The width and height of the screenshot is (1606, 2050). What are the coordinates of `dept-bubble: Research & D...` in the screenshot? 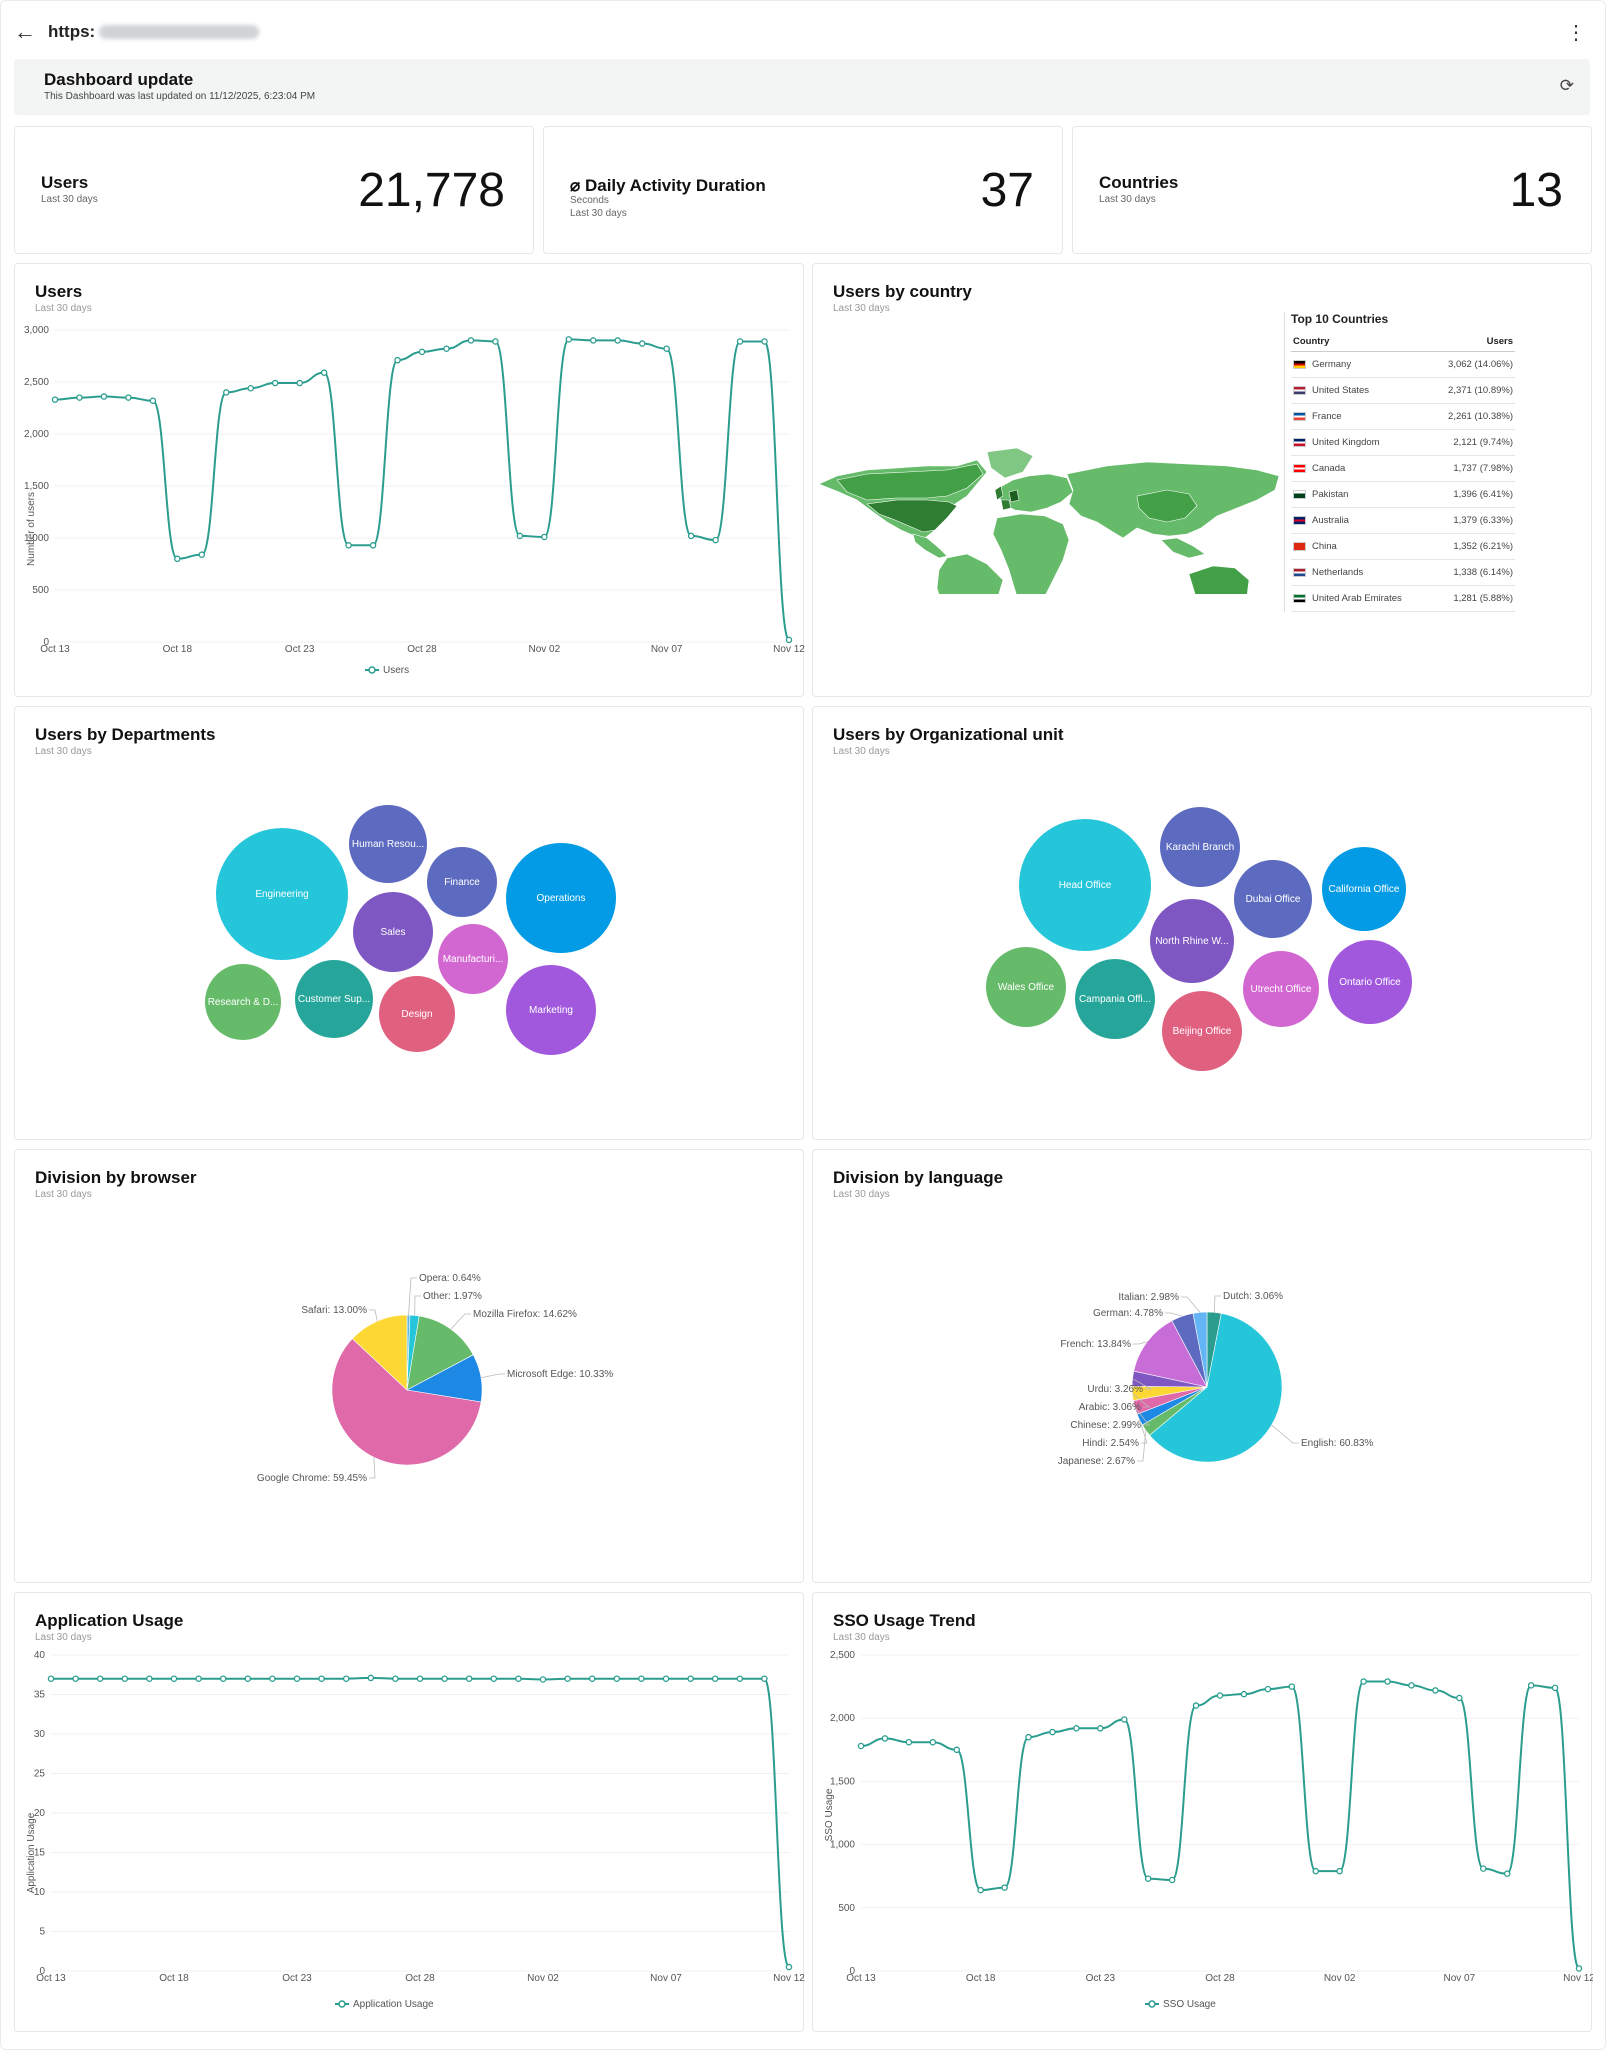 It's located at (243, 1002).